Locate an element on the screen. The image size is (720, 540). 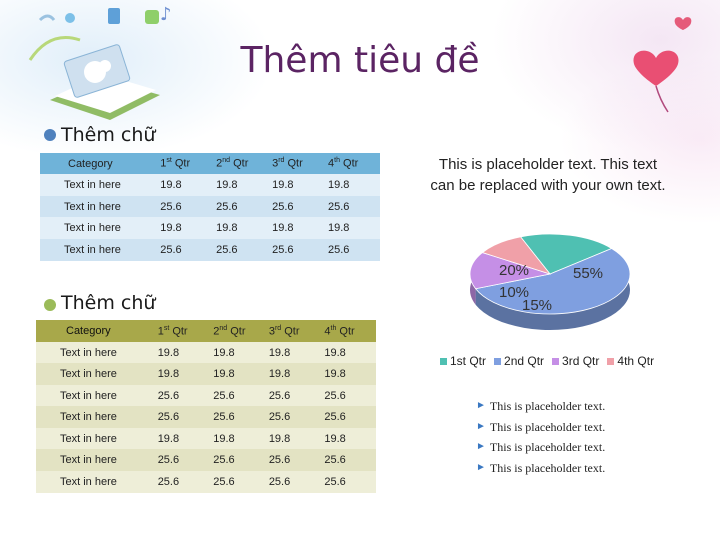
legend-item-q2: 2nd Qtr is located at coordinates (519, 361).